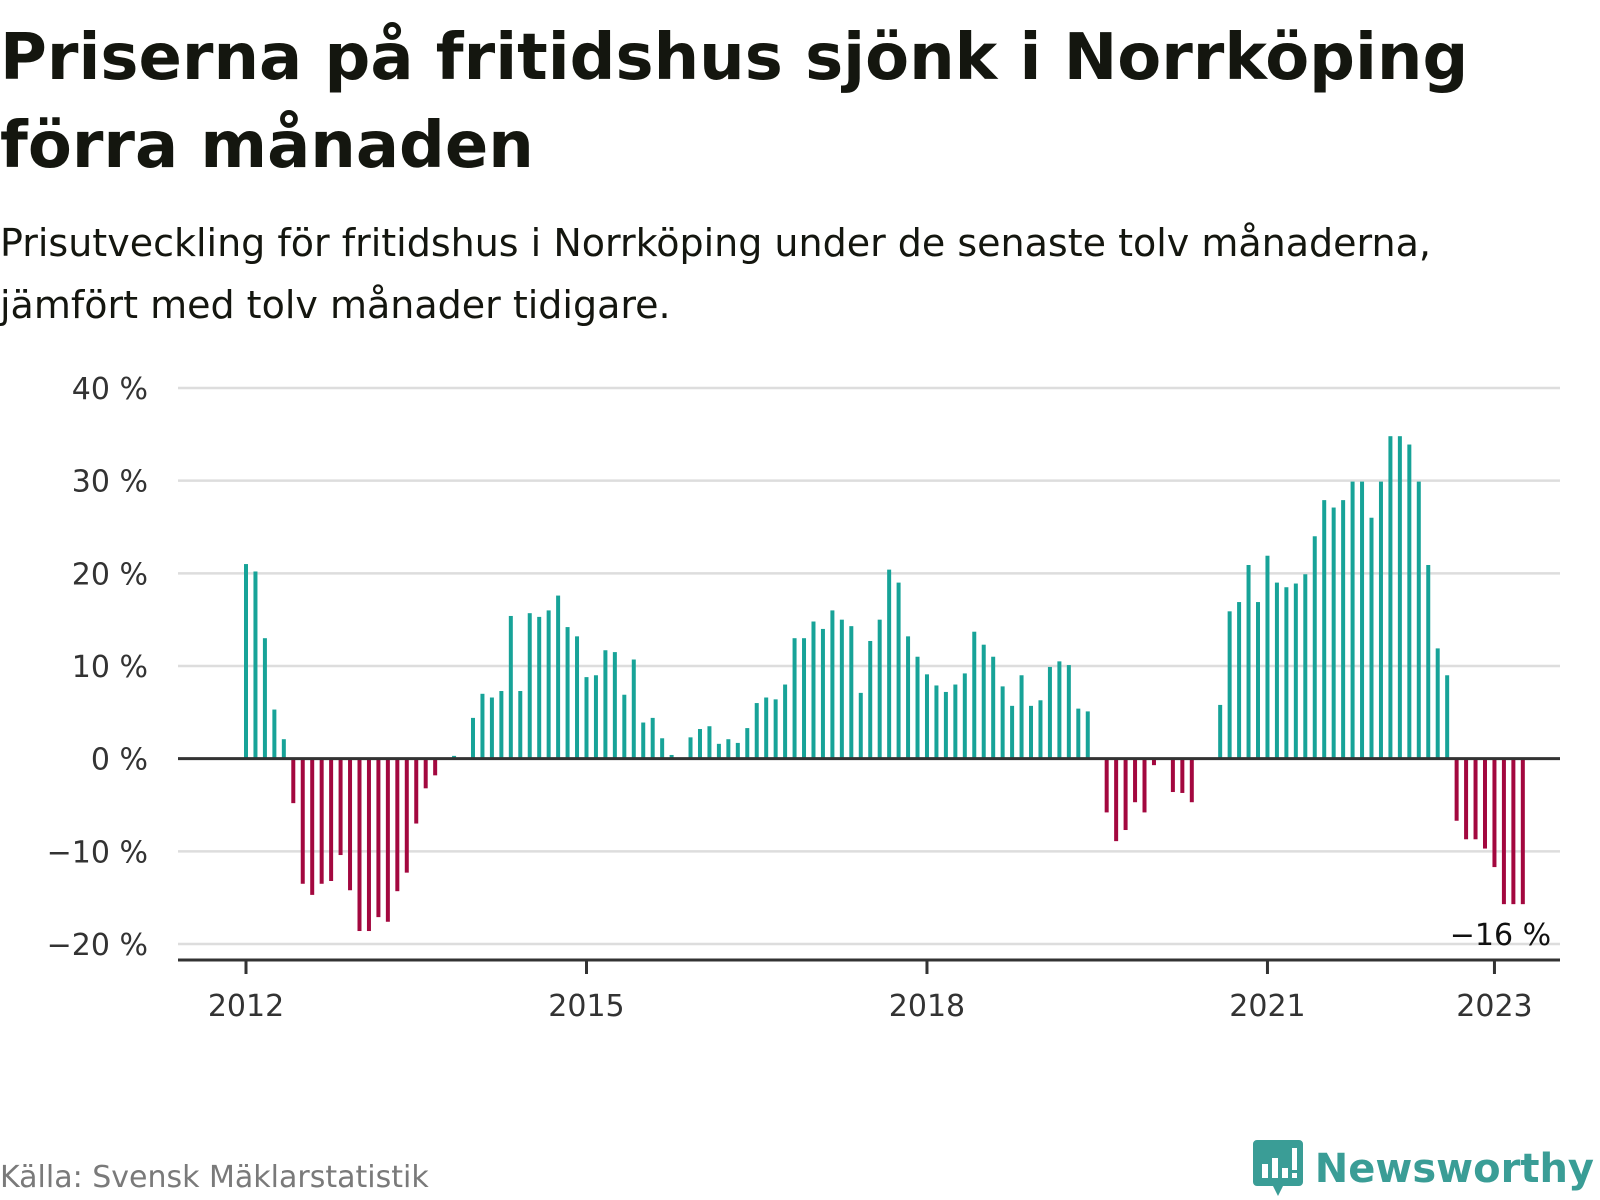  I want to click on y-tick-label: 40 %, so click(110, 389).